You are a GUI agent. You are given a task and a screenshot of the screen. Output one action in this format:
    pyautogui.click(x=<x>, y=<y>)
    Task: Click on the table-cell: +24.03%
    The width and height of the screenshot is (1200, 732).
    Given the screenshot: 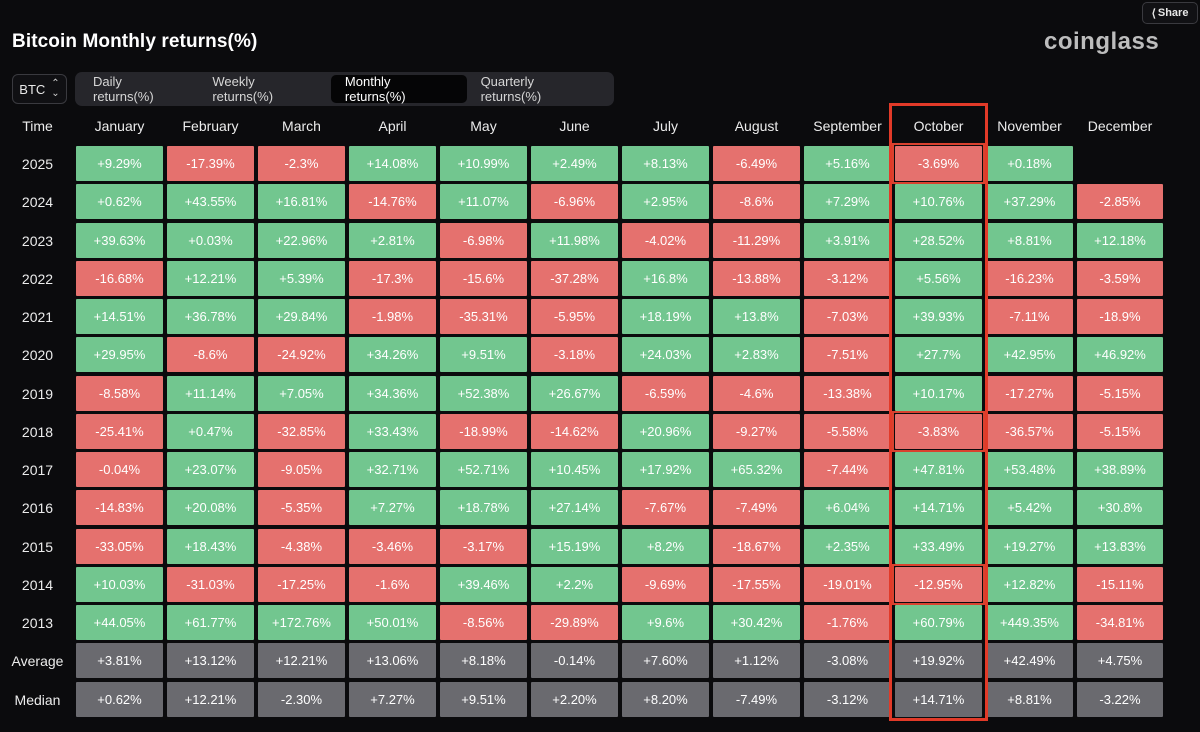 What is the action you would take?
    pyautogui.click(x=665, y=354)
    